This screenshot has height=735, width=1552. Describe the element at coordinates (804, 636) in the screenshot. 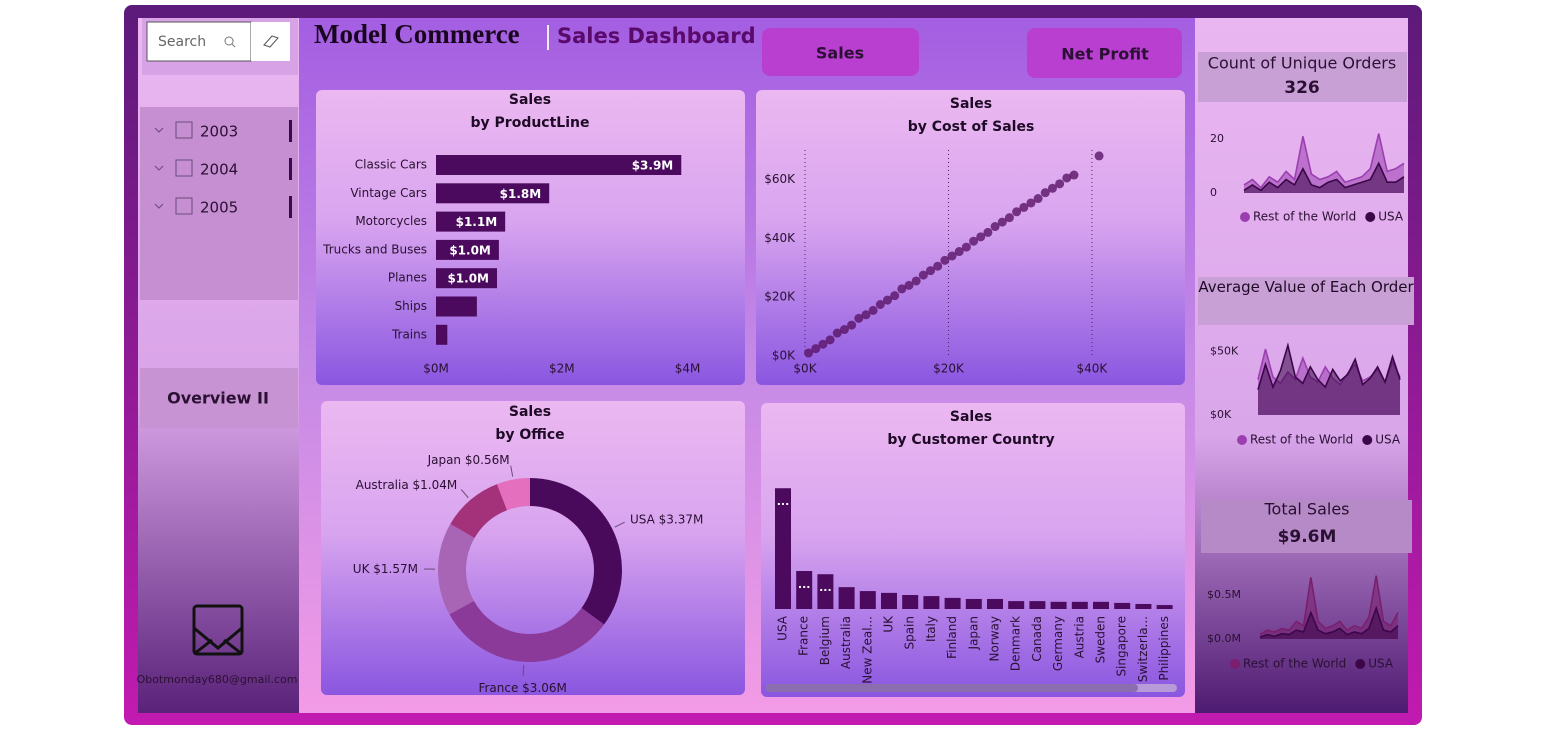

I see `x-tick-label: France` at that location.